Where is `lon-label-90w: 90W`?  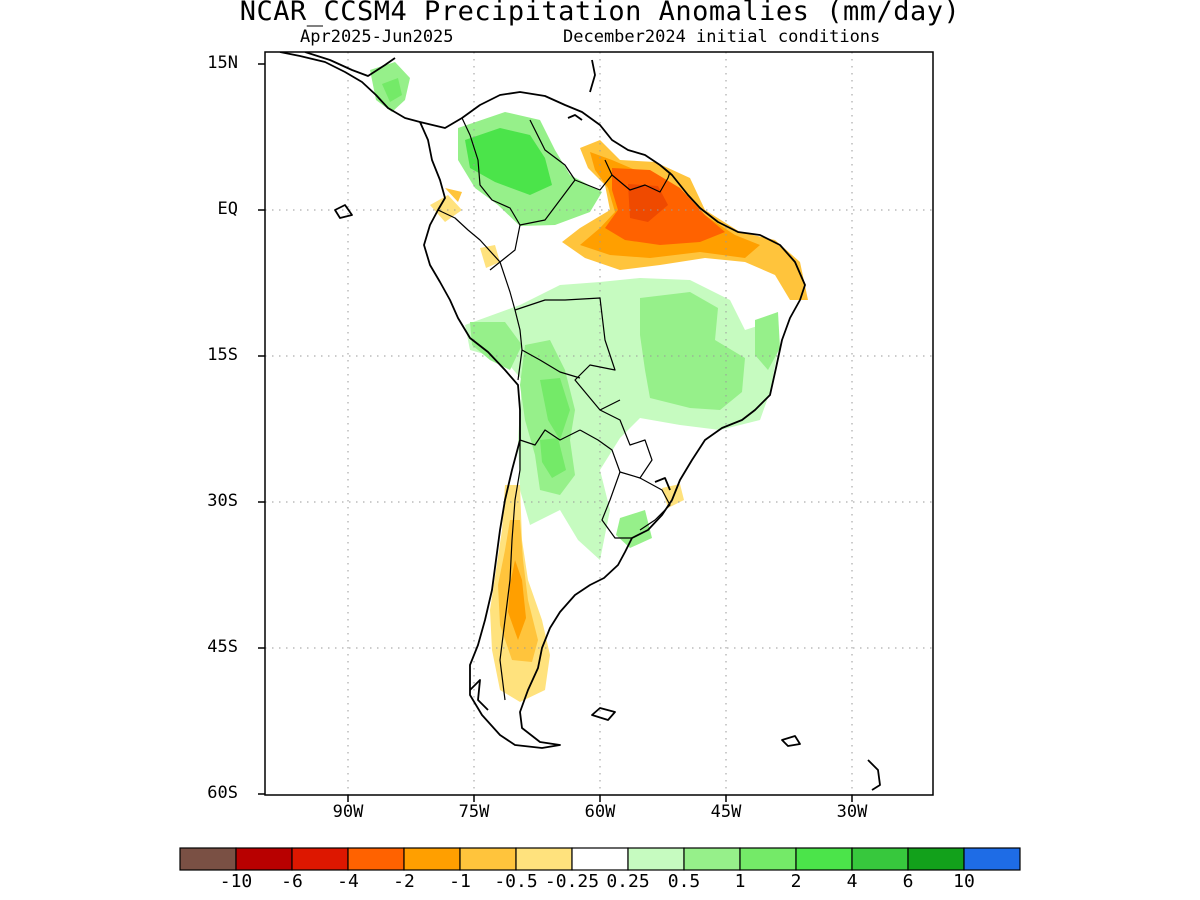 lon-label-90w: 90W is located at coordinates (348, 812).